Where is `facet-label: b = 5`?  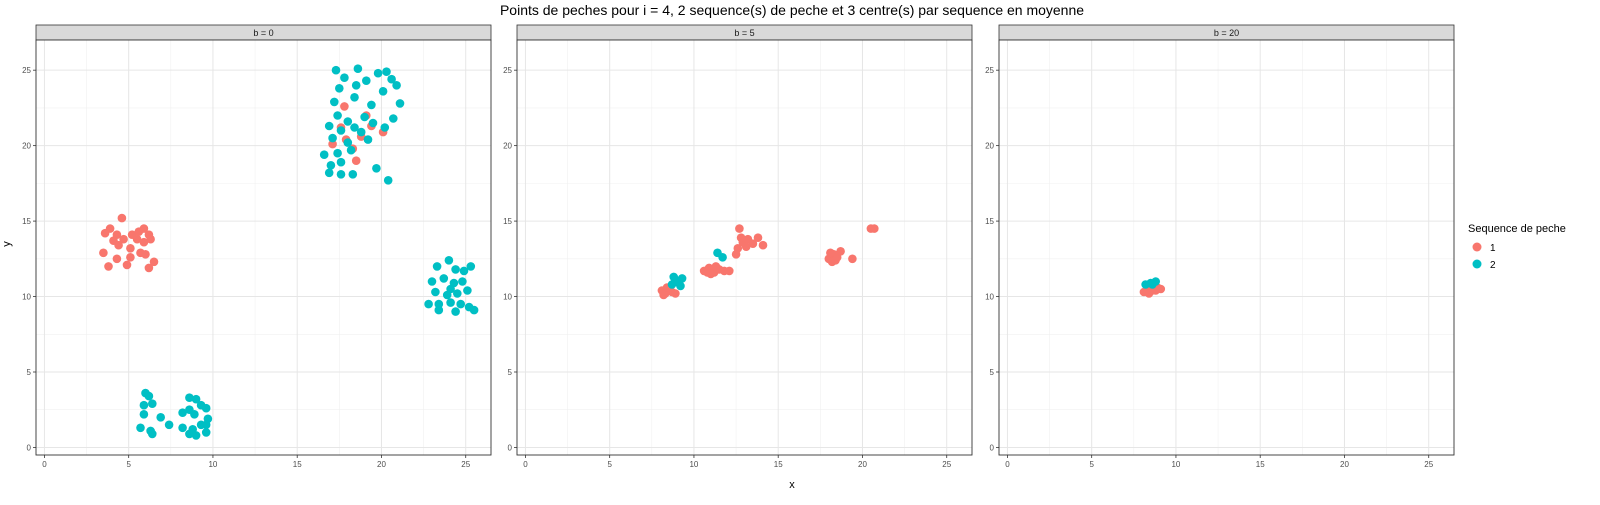 facet-label: b = 5 is located at coordinates (744, 33).